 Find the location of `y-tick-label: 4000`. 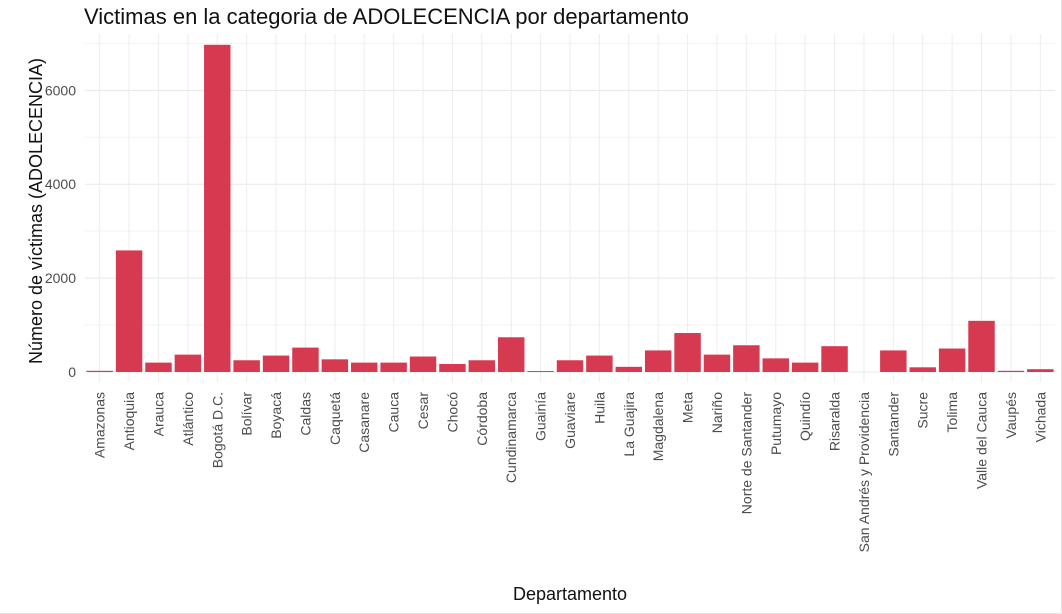

y-tick-label: 4000 is located at coordinates (60, 184).